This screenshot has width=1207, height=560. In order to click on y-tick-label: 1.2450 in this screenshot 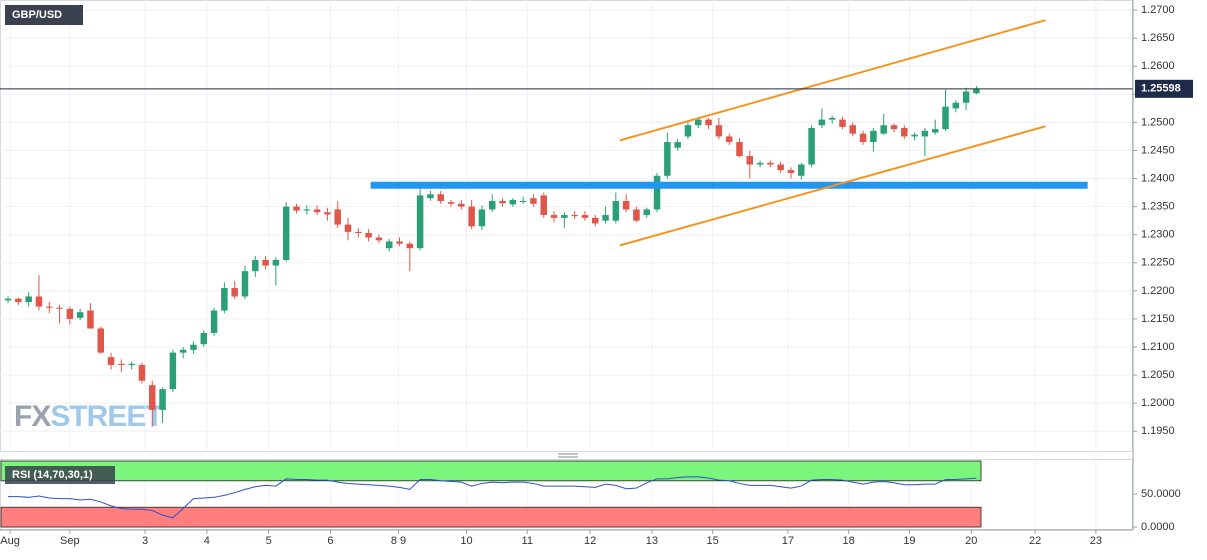, I will do `click(1158, 150)`.